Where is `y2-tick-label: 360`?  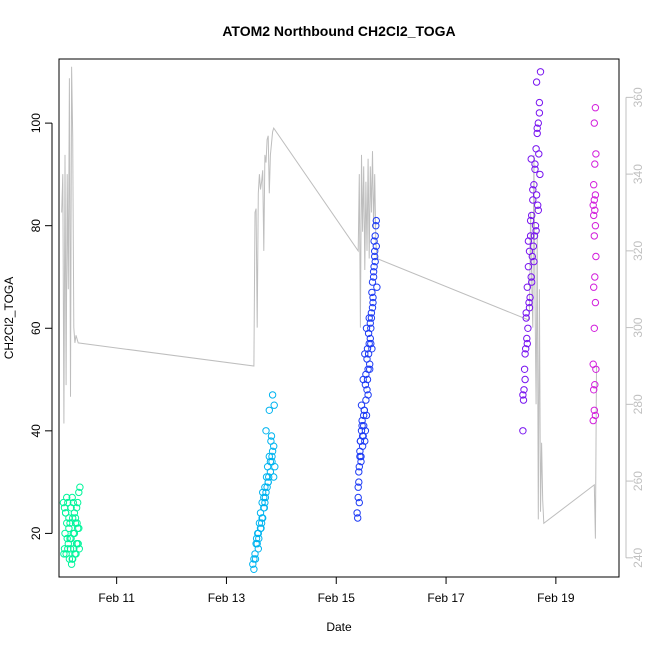
y2-tick-label: 360 is located at coordinates (638, 97).